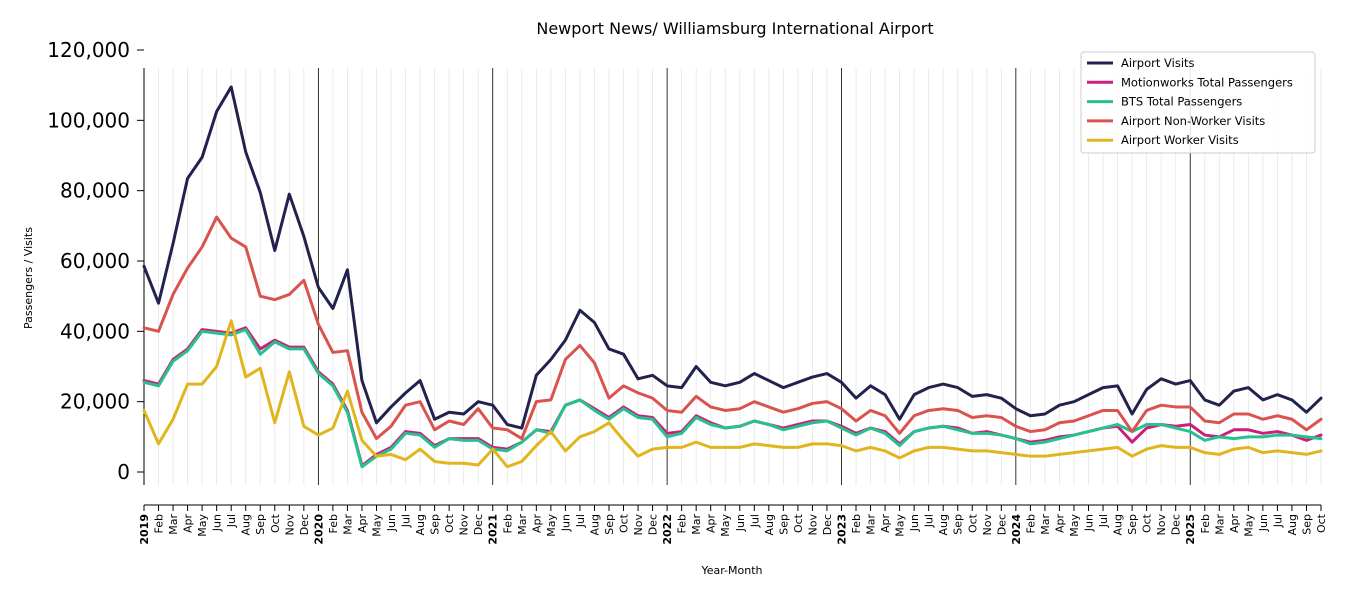 This screenshot has height=600, width=1350. I want to click on x-tick-label-year: 2019, so click(144, 529).